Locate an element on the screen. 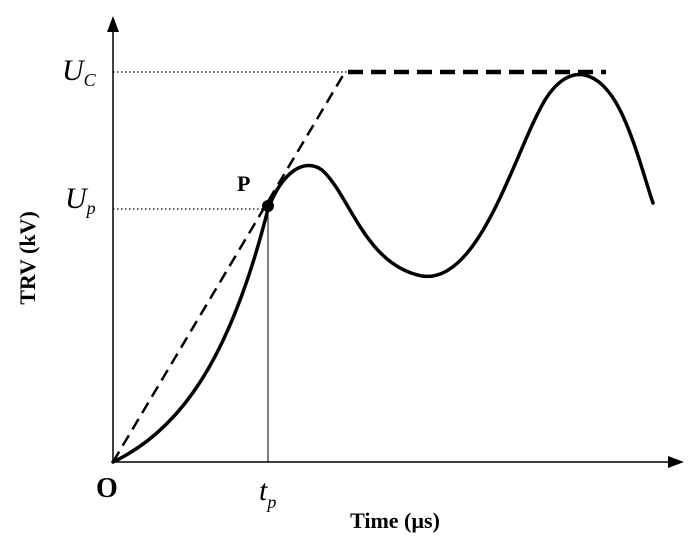 This screenshot has width=698, height=557. origin-label: O is located at coordinates (107, 488).